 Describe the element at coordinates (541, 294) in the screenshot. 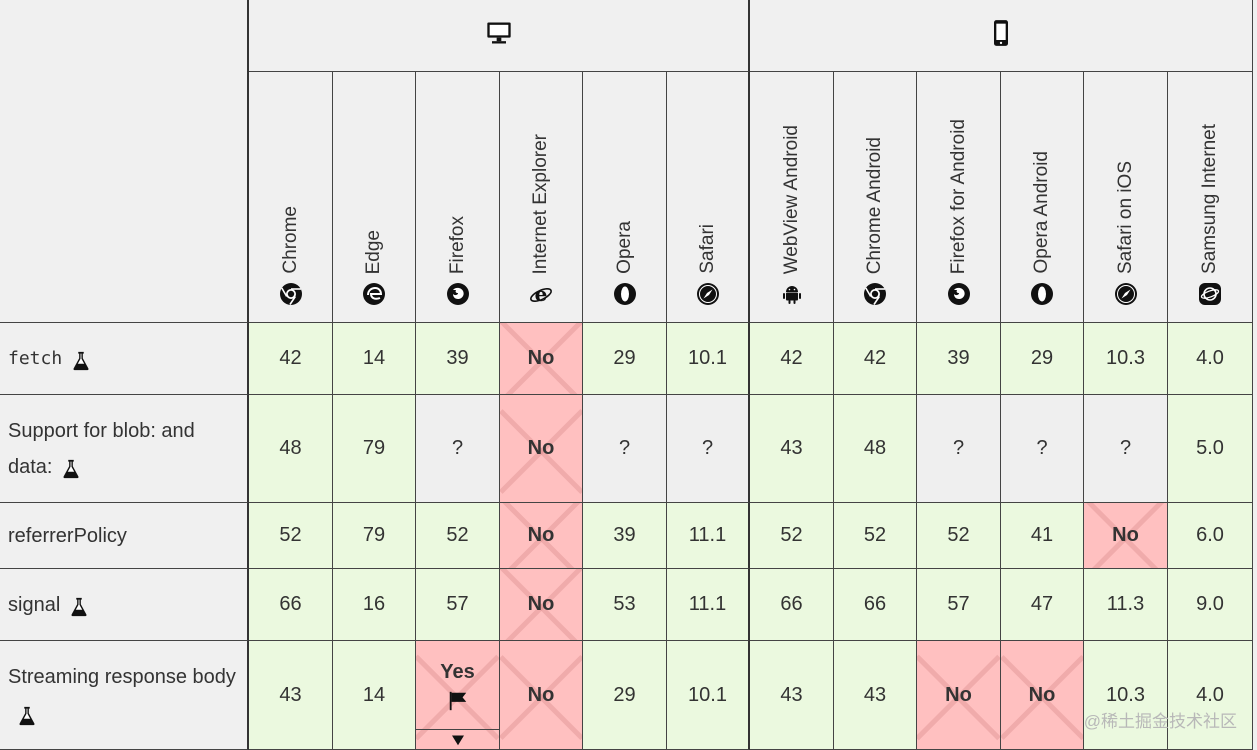

I see `internet-explorer-icon: e` at that location.